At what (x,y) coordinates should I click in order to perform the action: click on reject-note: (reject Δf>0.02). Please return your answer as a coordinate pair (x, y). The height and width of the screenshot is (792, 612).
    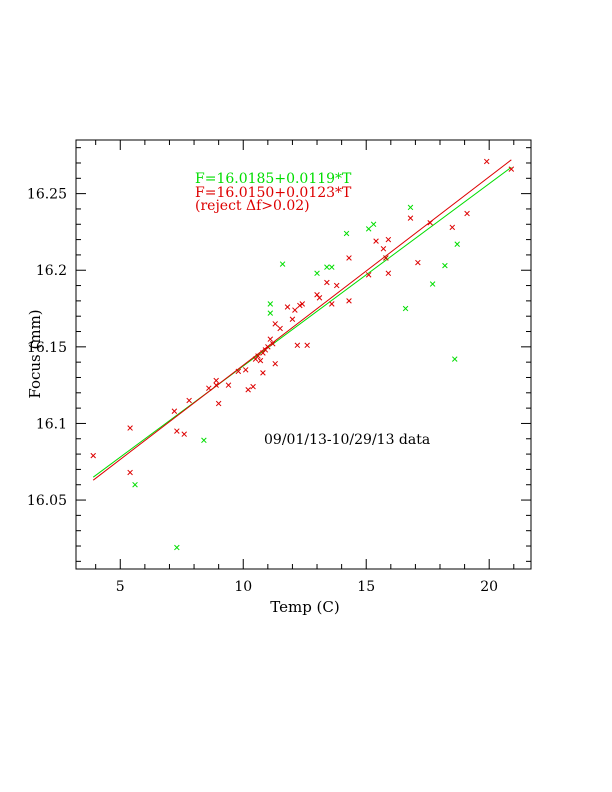
    Looking at the image, I should click on (252, 206).